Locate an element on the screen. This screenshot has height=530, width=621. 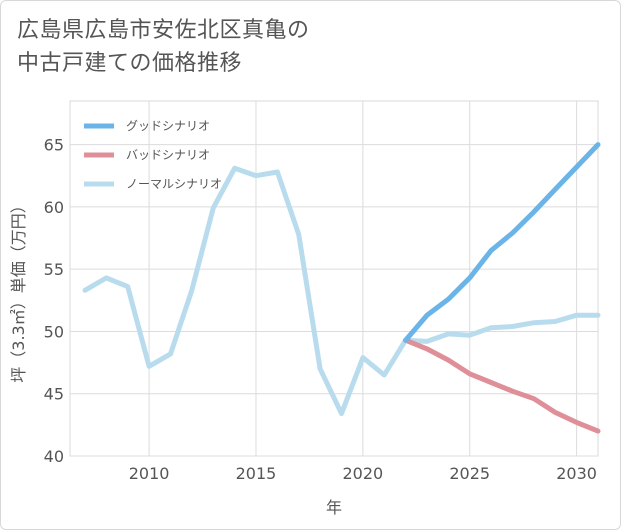
x-tick-label: 2015 is located at coordinates (256, 473).